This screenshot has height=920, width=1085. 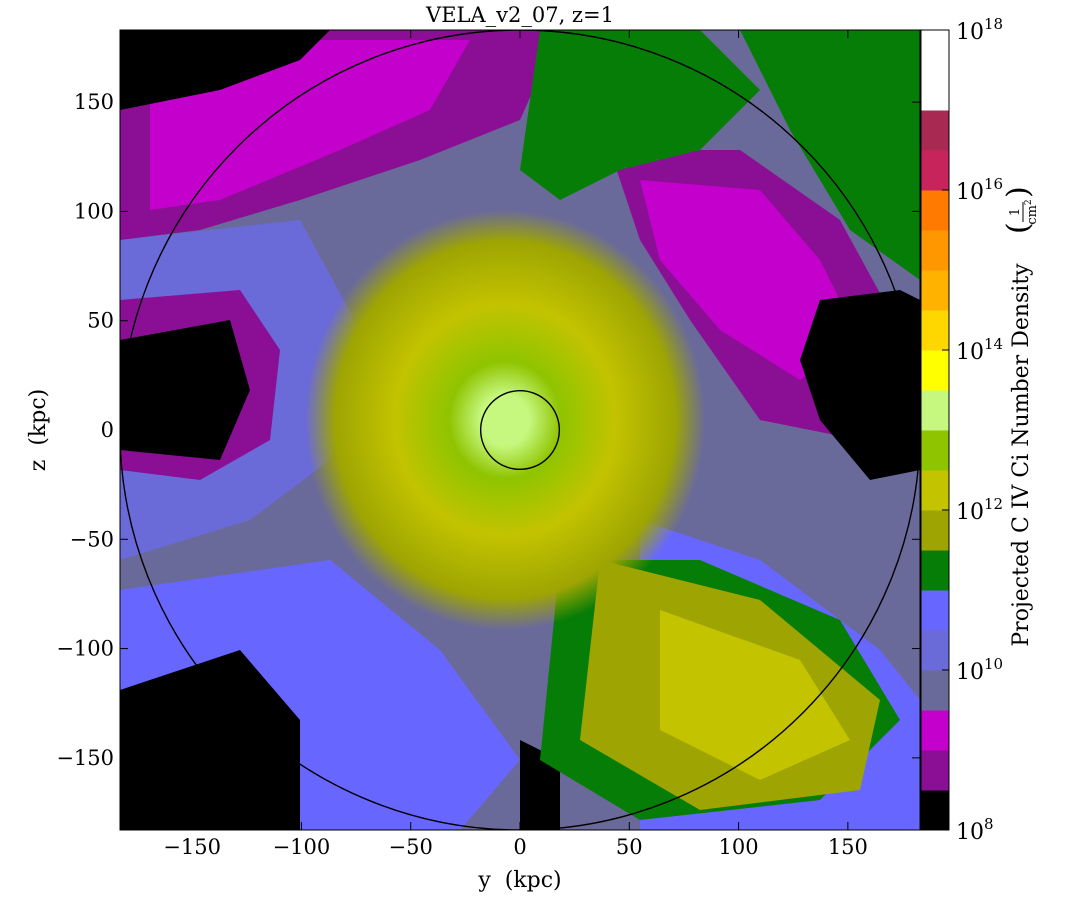 What do you see at coordinates (975, 830) in the screenshot?
I see `colorbar-tick-label: 108` at bounding box center [975, 830].